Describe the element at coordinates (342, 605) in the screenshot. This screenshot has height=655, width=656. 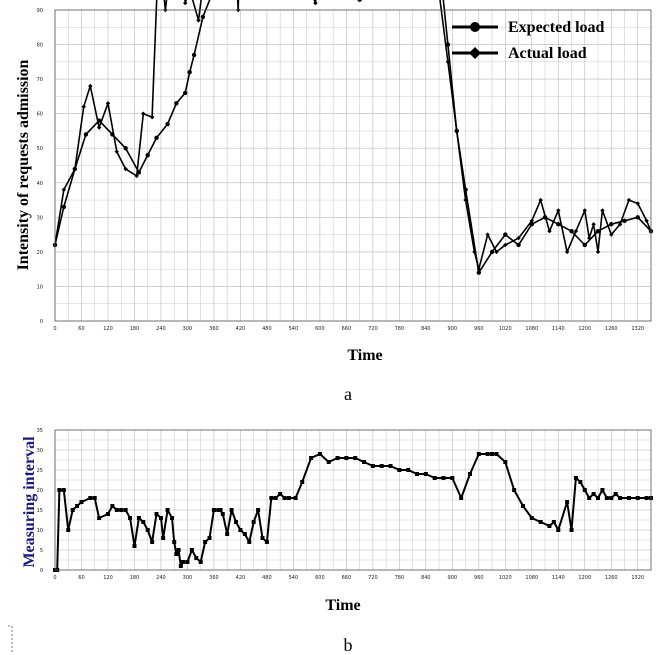
I see `x-axis-title: Time` at that location.